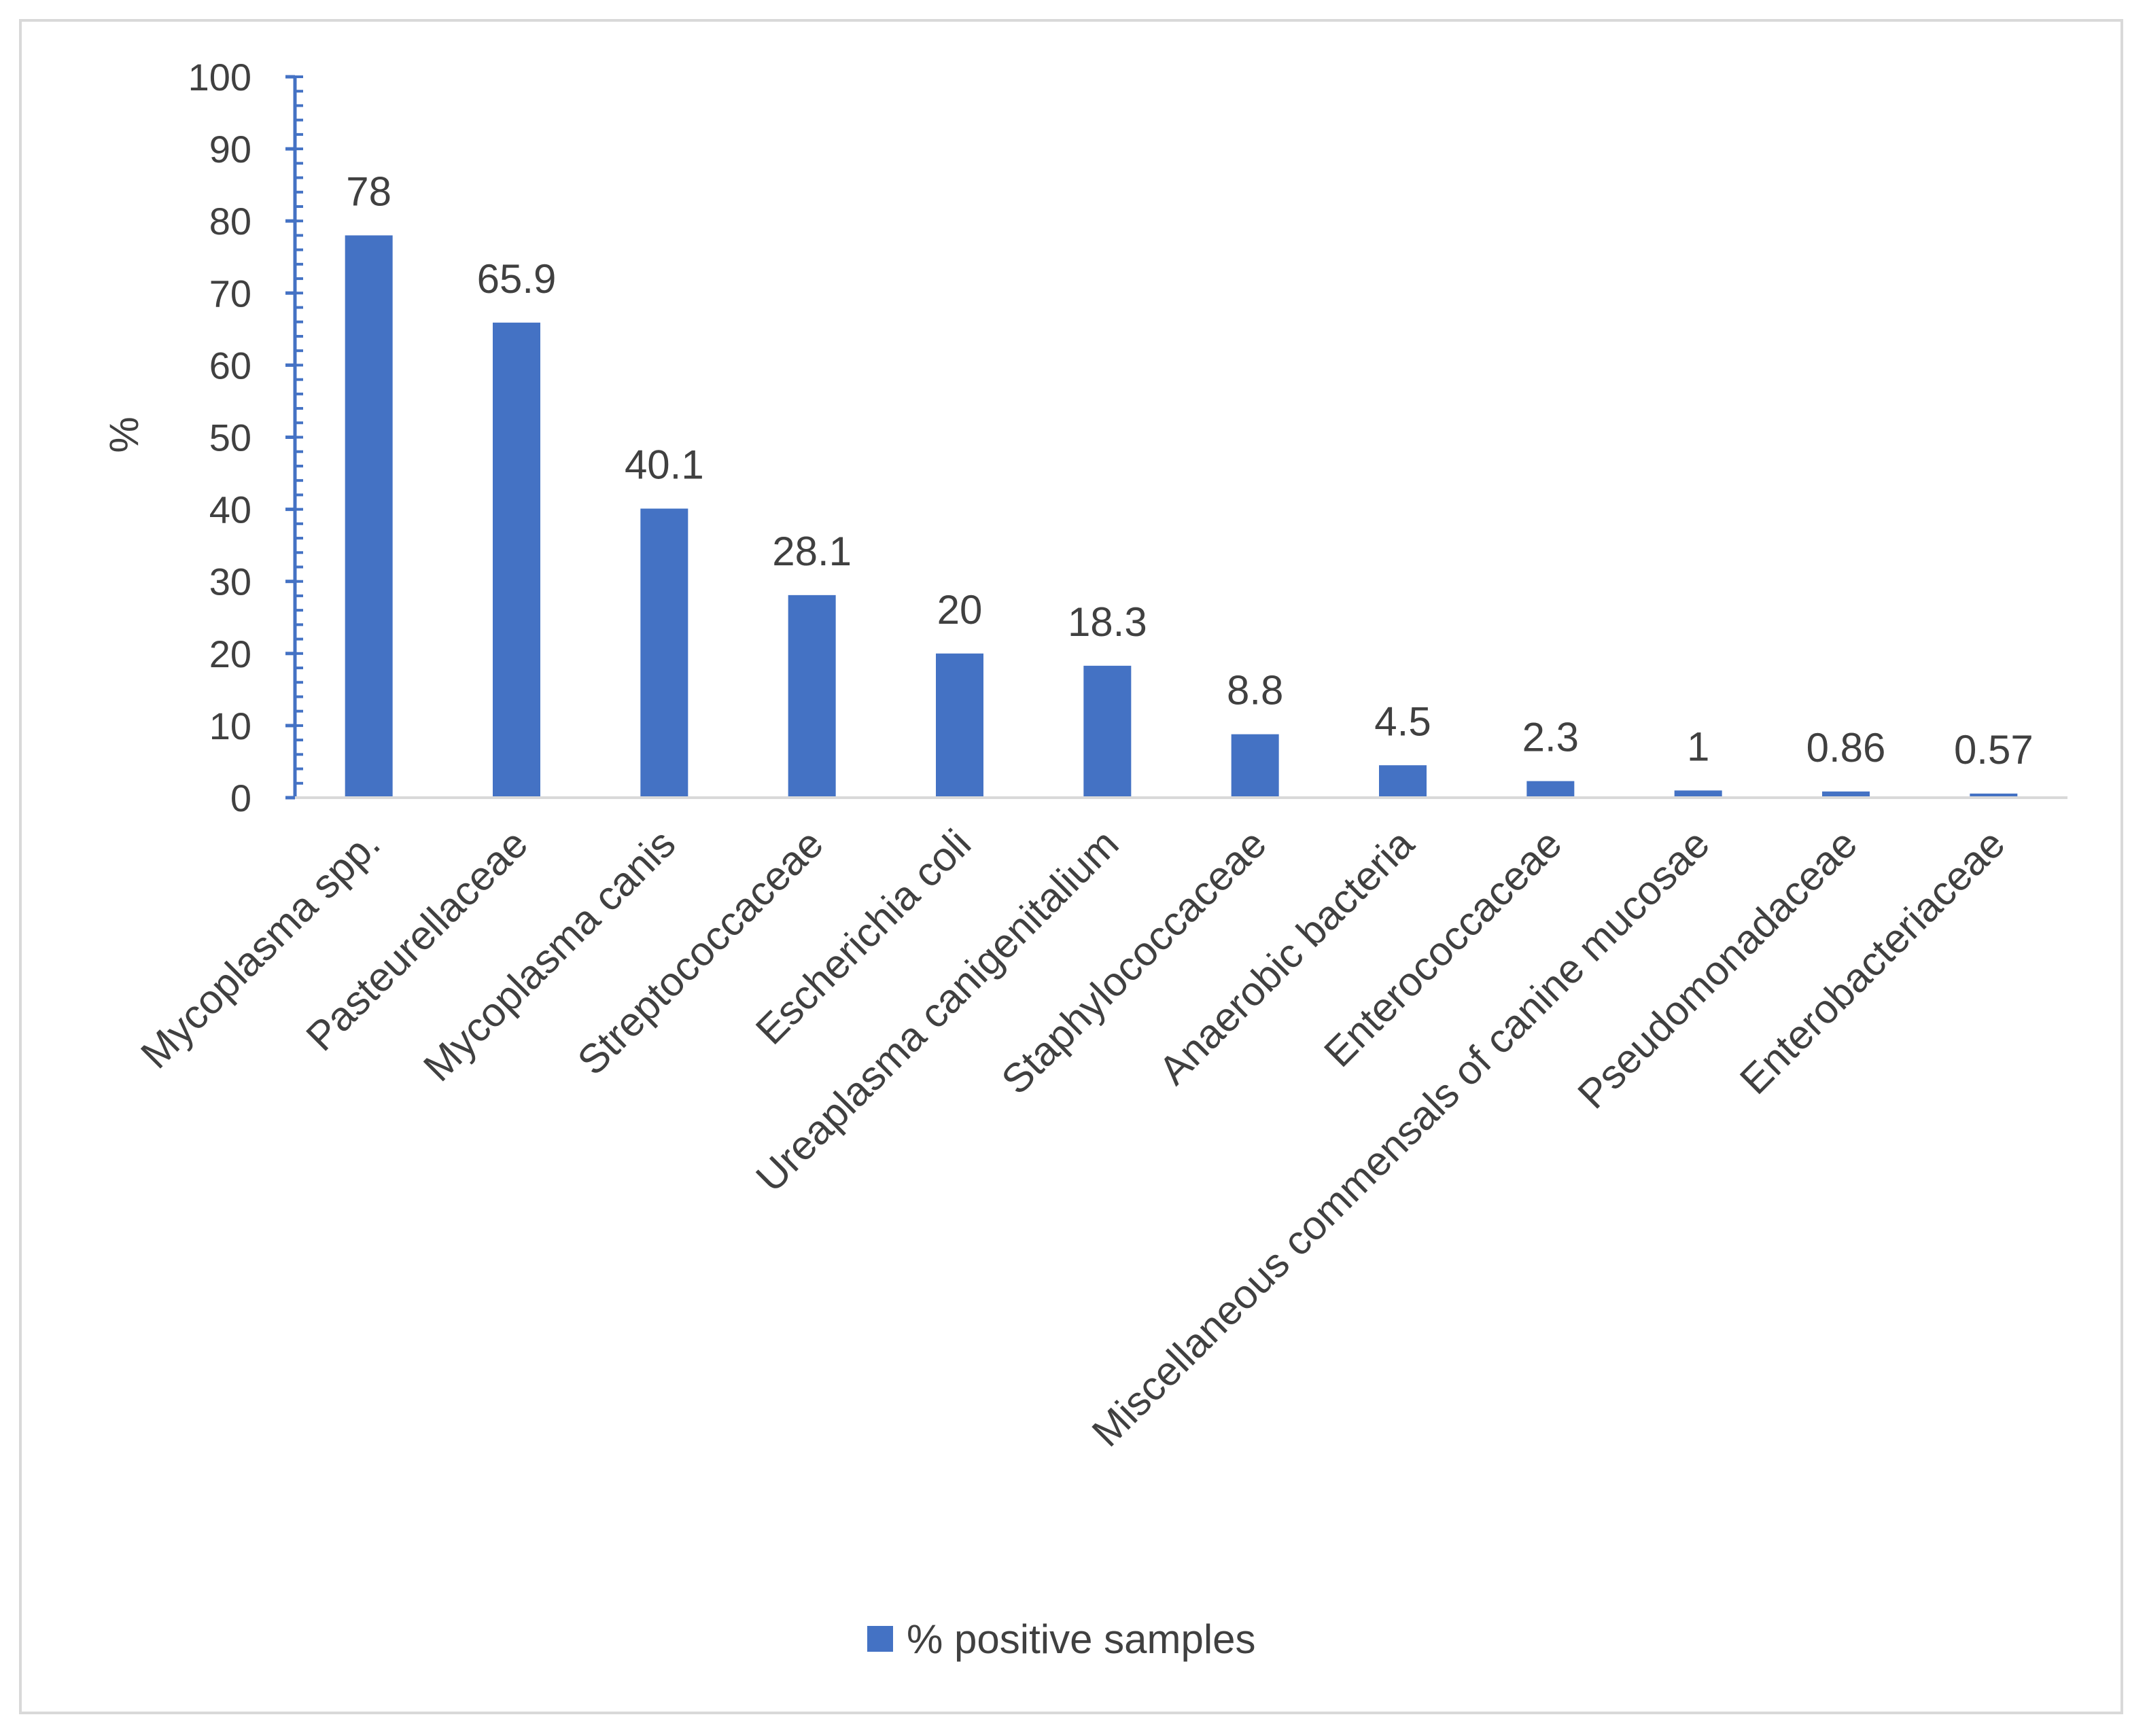 The image size is (2147, 1736). I want to click on x-category-label: Pseudomonadaceae, so click(1718, 969).